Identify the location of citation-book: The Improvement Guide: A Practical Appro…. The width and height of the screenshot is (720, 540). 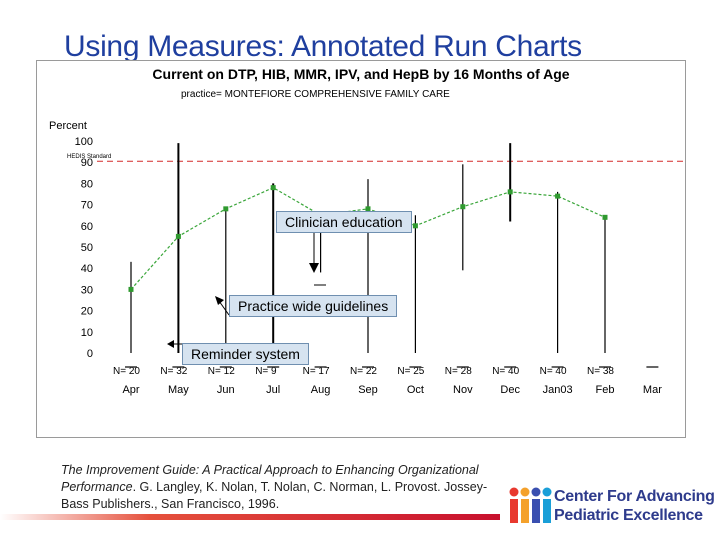
(270, 478).